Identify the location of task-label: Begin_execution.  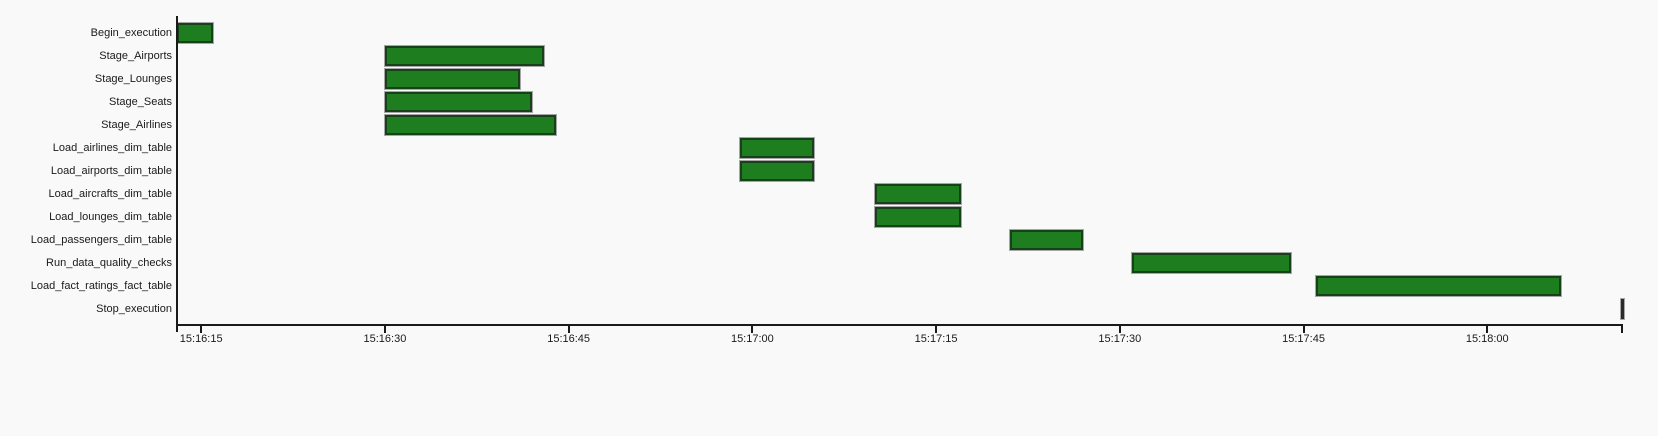
(131, 33).